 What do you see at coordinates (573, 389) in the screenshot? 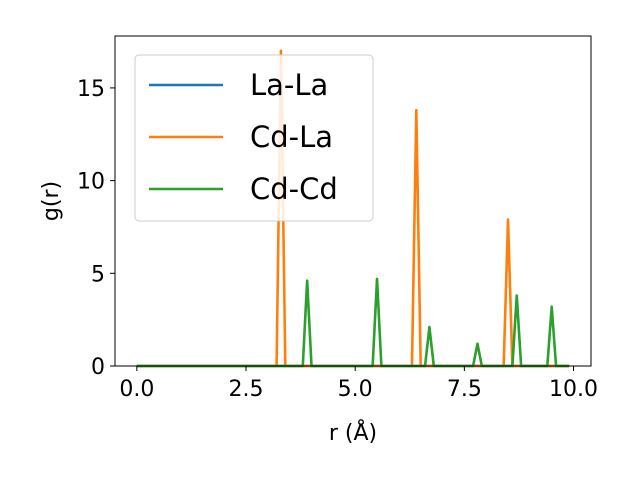
I see `x-tick-label: 10.0` at bounding box center [573, 389].